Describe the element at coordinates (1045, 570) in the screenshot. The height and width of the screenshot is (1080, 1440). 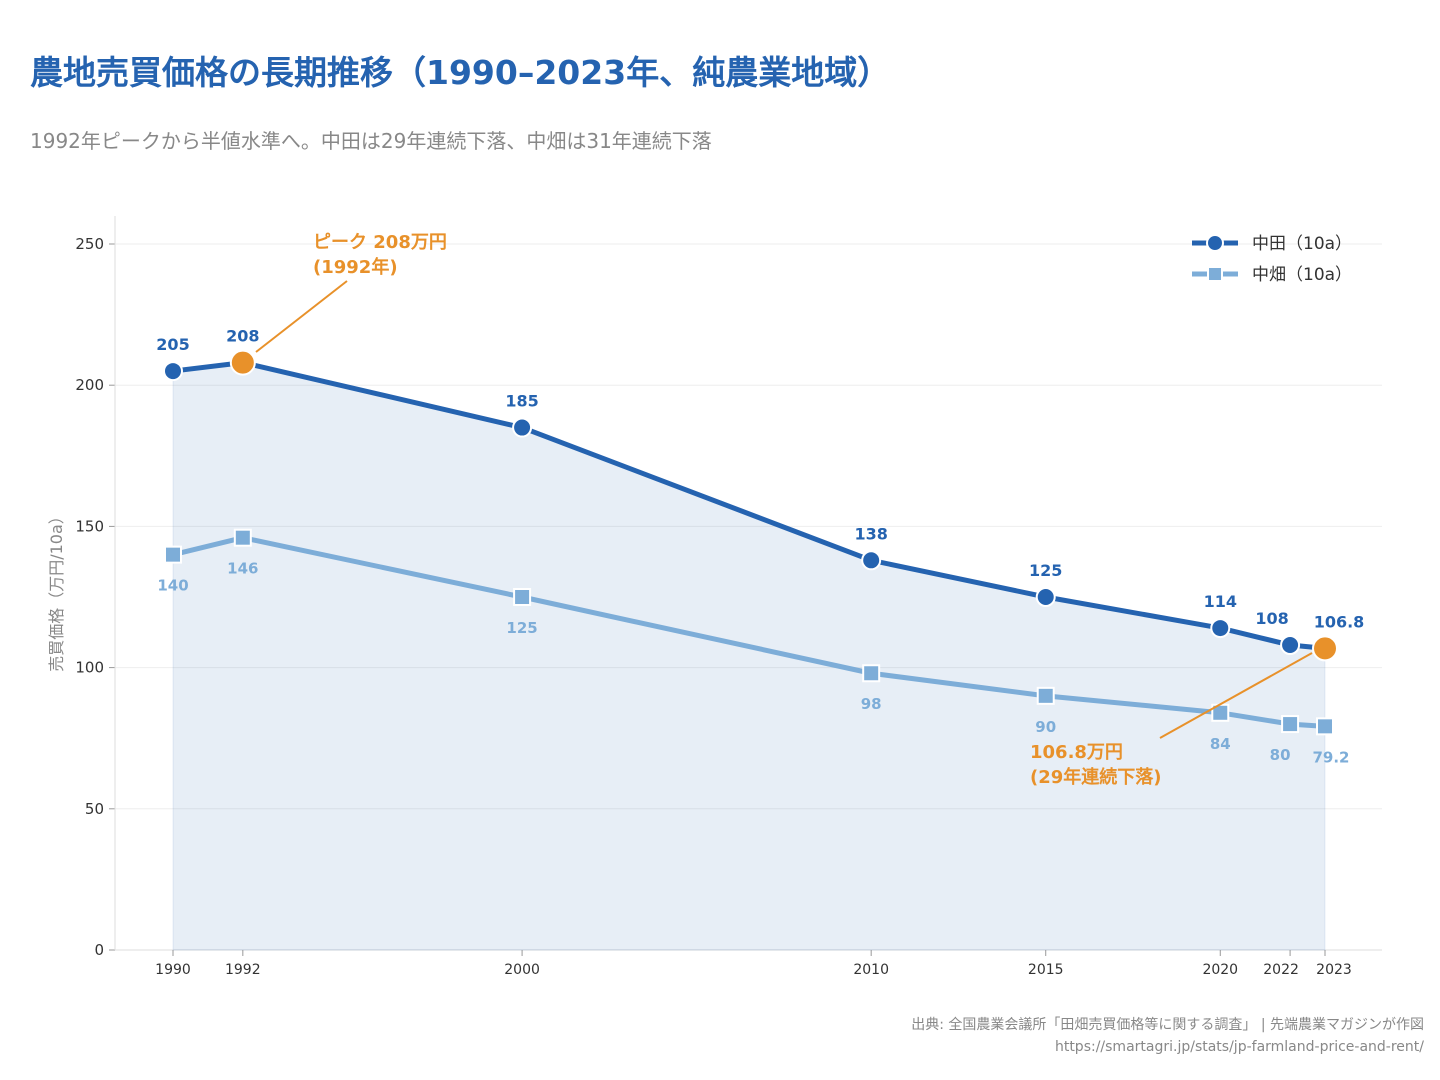
I see `paddy-data-label: 125` at that location.